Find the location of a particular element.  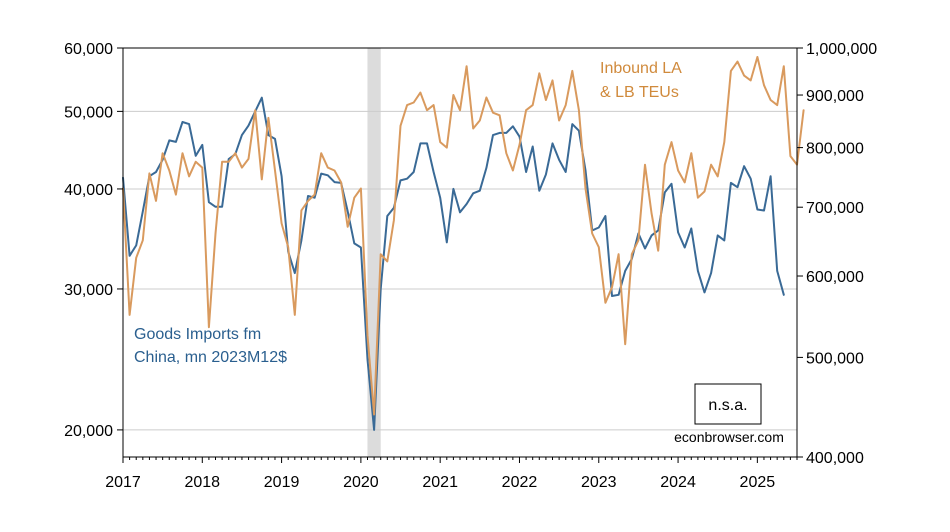

left-axis-tick-label: 20,000 is located at coordinates (88, 431).